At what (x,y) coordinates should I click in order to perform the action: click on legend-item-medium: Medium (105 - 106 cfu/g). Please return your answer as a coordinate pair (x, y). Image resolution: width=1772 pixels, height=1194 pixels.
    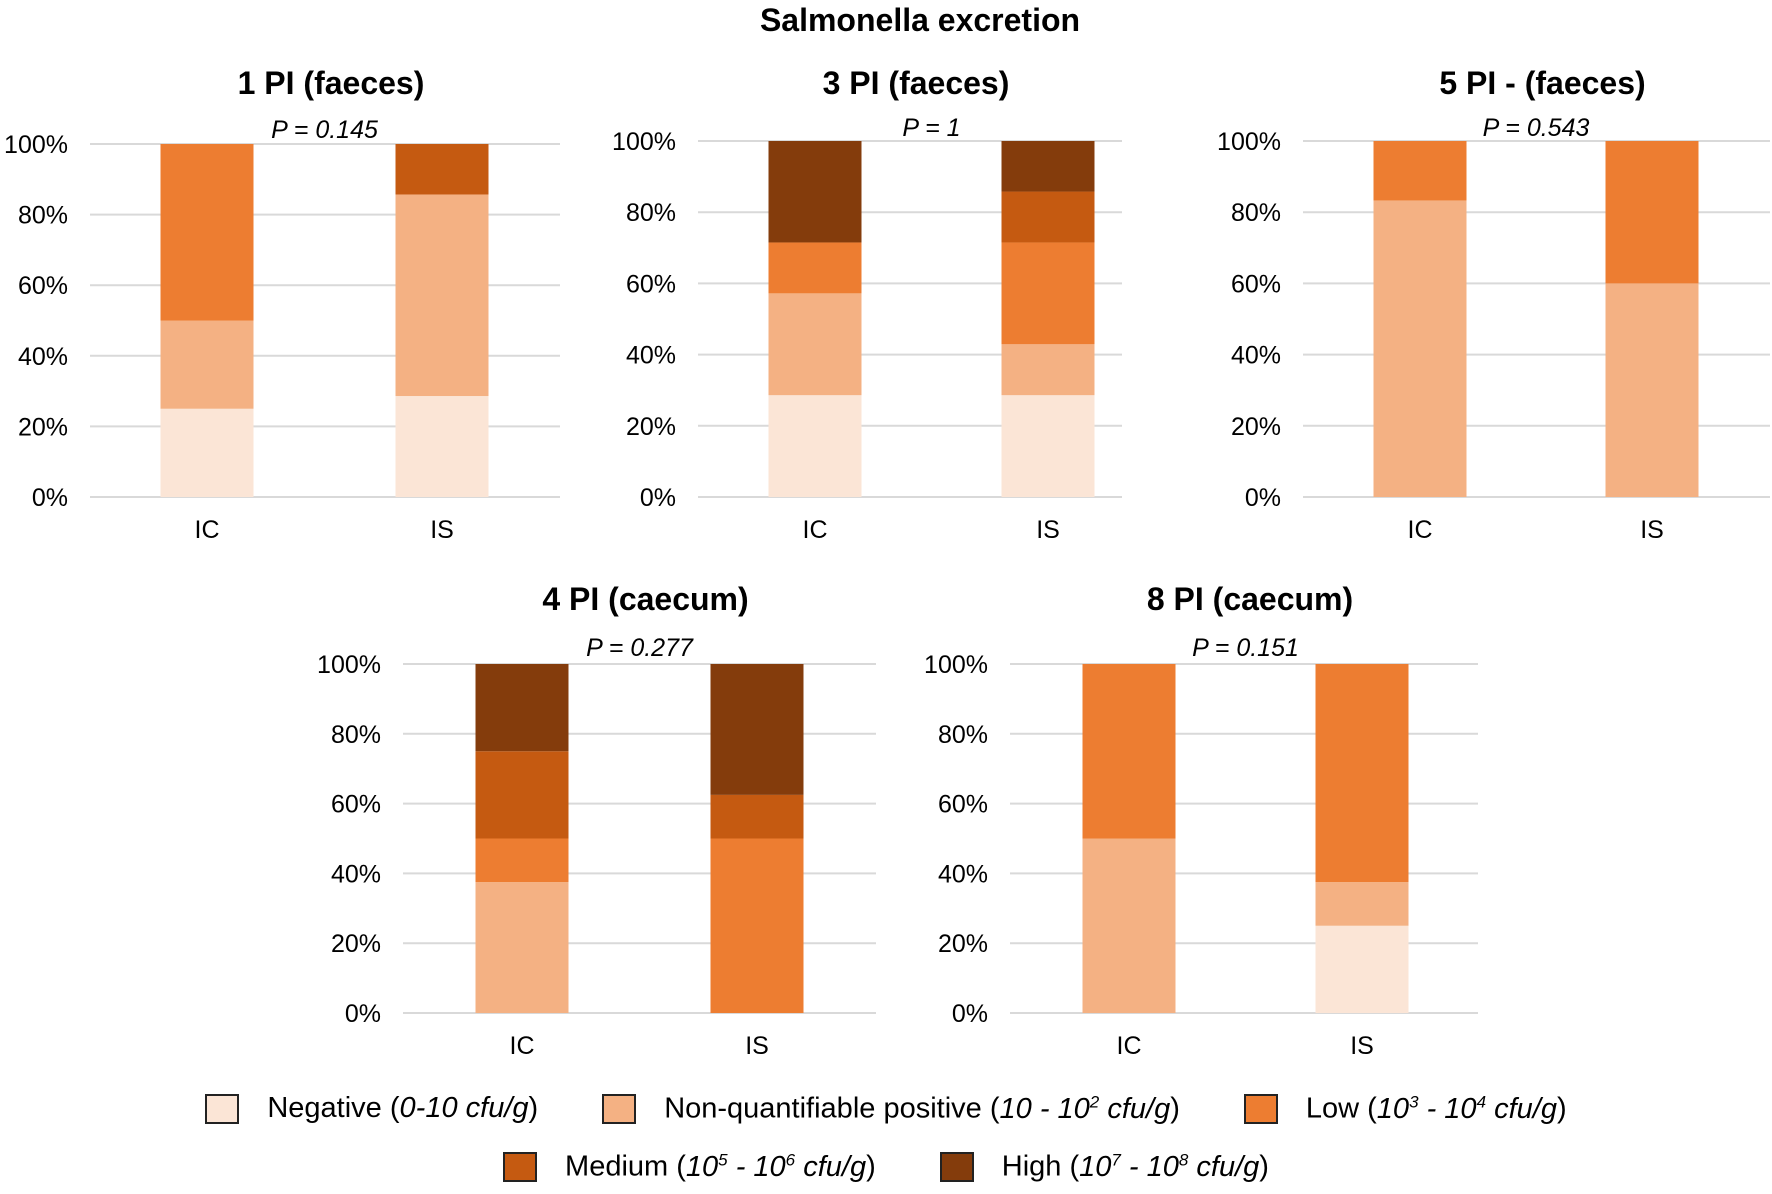
    Looking at the image, I should click on (689, 1167).